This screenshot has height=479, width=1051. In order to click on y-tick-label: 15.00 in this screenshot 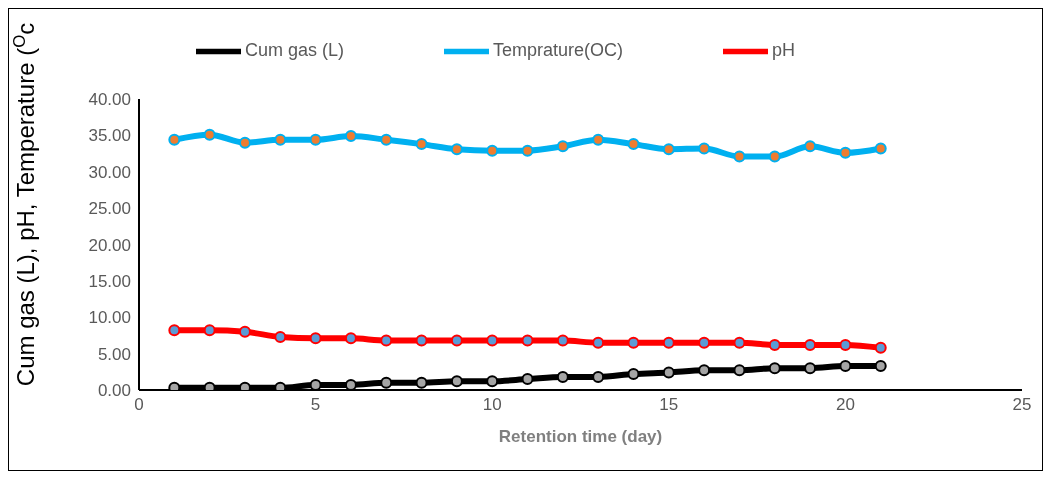, I will do `click(109, 281)`.